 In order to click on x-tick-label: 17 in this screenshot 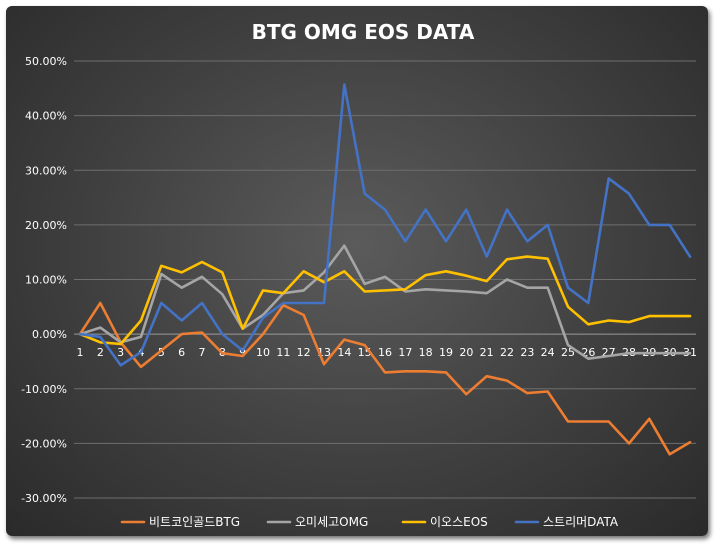, I will do `click(405, 352)`.